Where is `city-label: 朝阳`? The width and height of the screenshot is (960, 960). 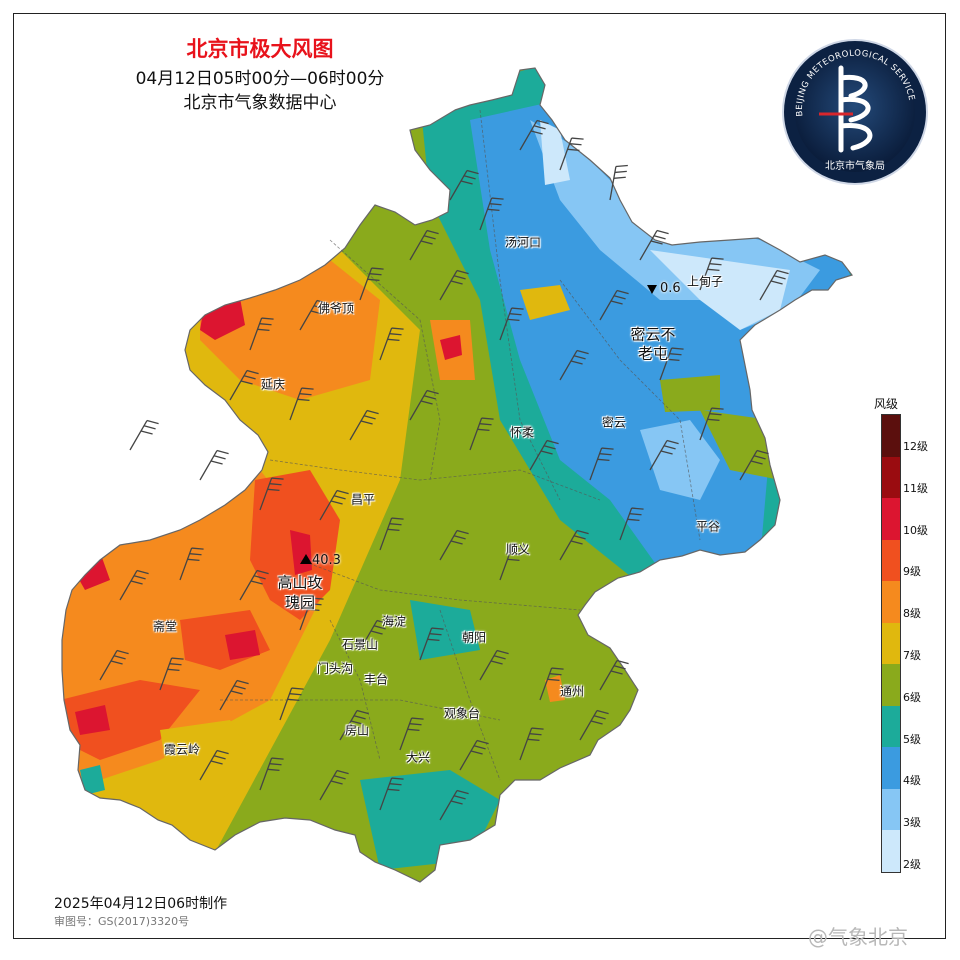 city-label: 朝阳 is located at coordinates (474, 637).